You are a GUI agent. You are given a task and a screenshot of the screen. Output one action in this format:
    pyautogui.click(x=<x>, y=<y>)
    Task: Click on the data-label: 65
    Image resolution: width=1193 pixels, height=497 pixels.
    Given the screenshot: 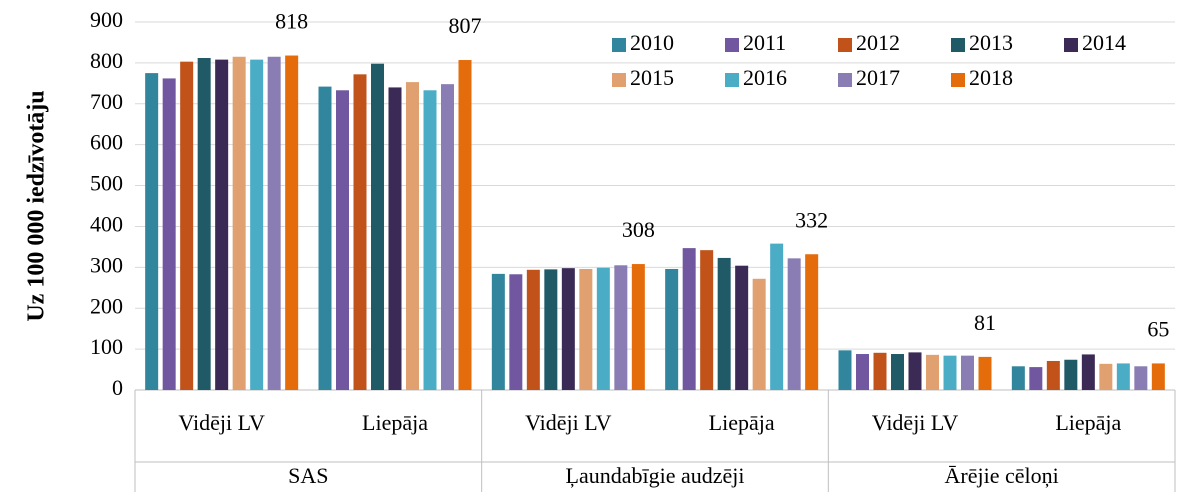 What is the action you would take?
    pyautogui.click(x=1158, y=328)
    